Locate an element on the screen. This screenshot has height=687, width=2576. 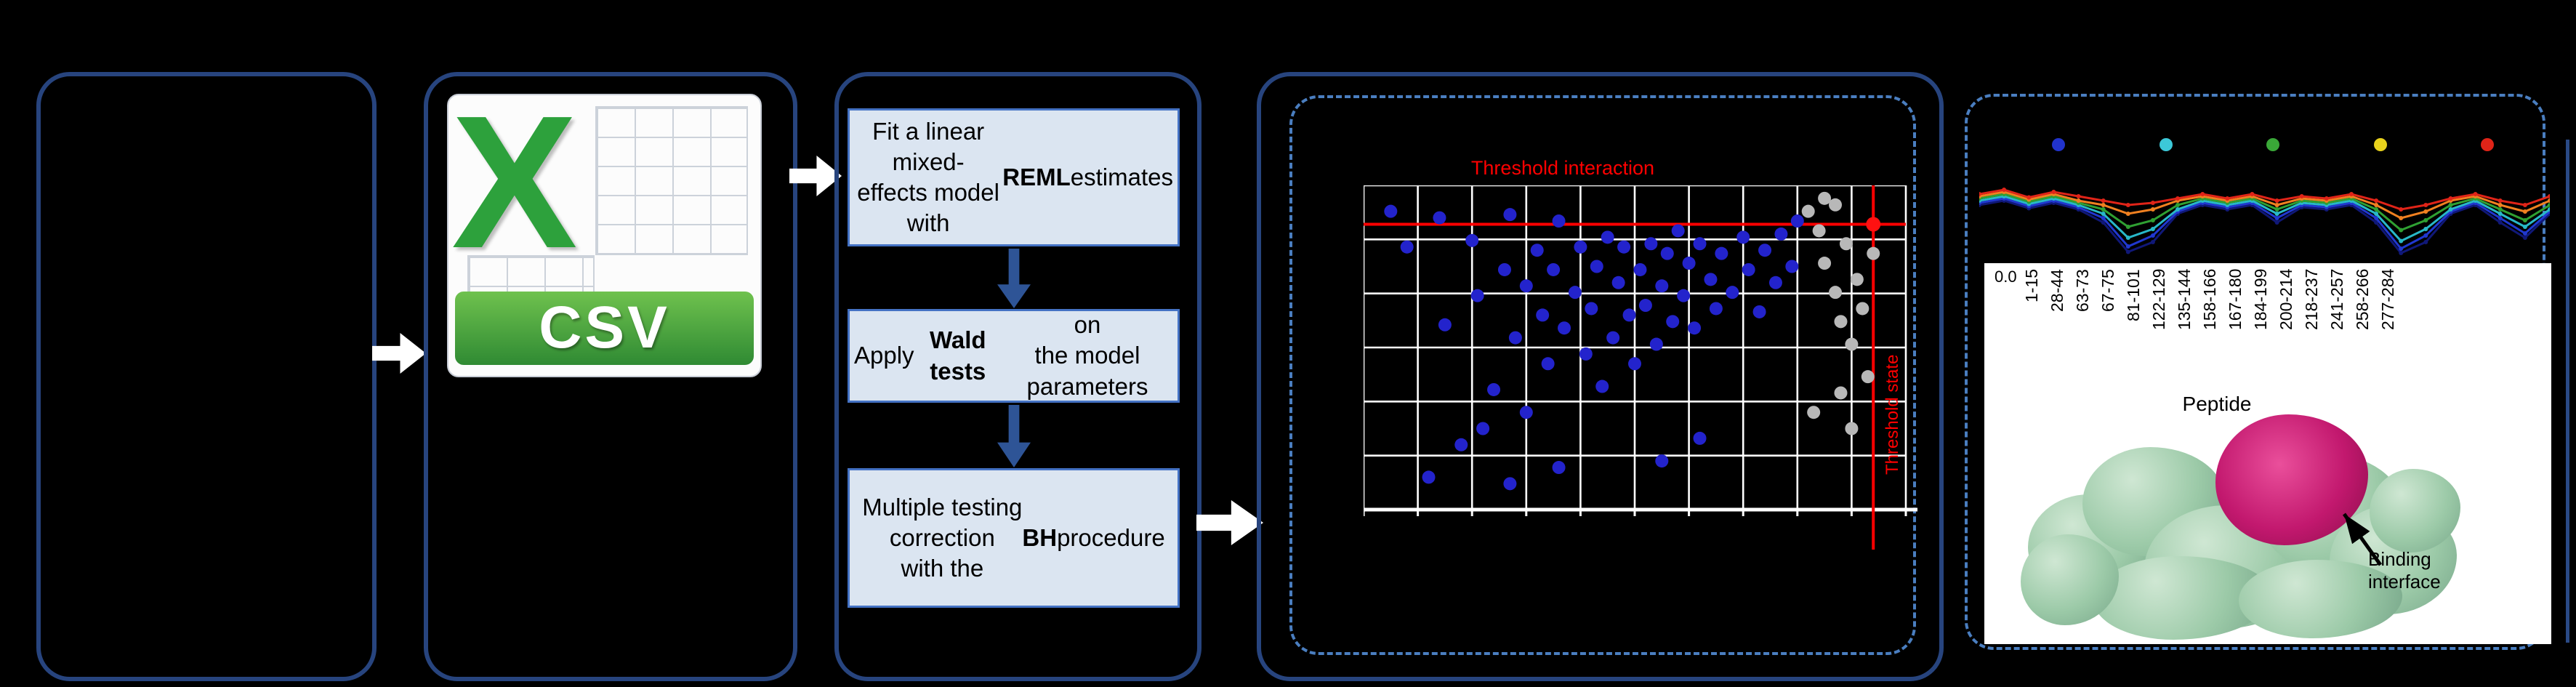
arrow-right-icon is located at coordinates (1229, 522).